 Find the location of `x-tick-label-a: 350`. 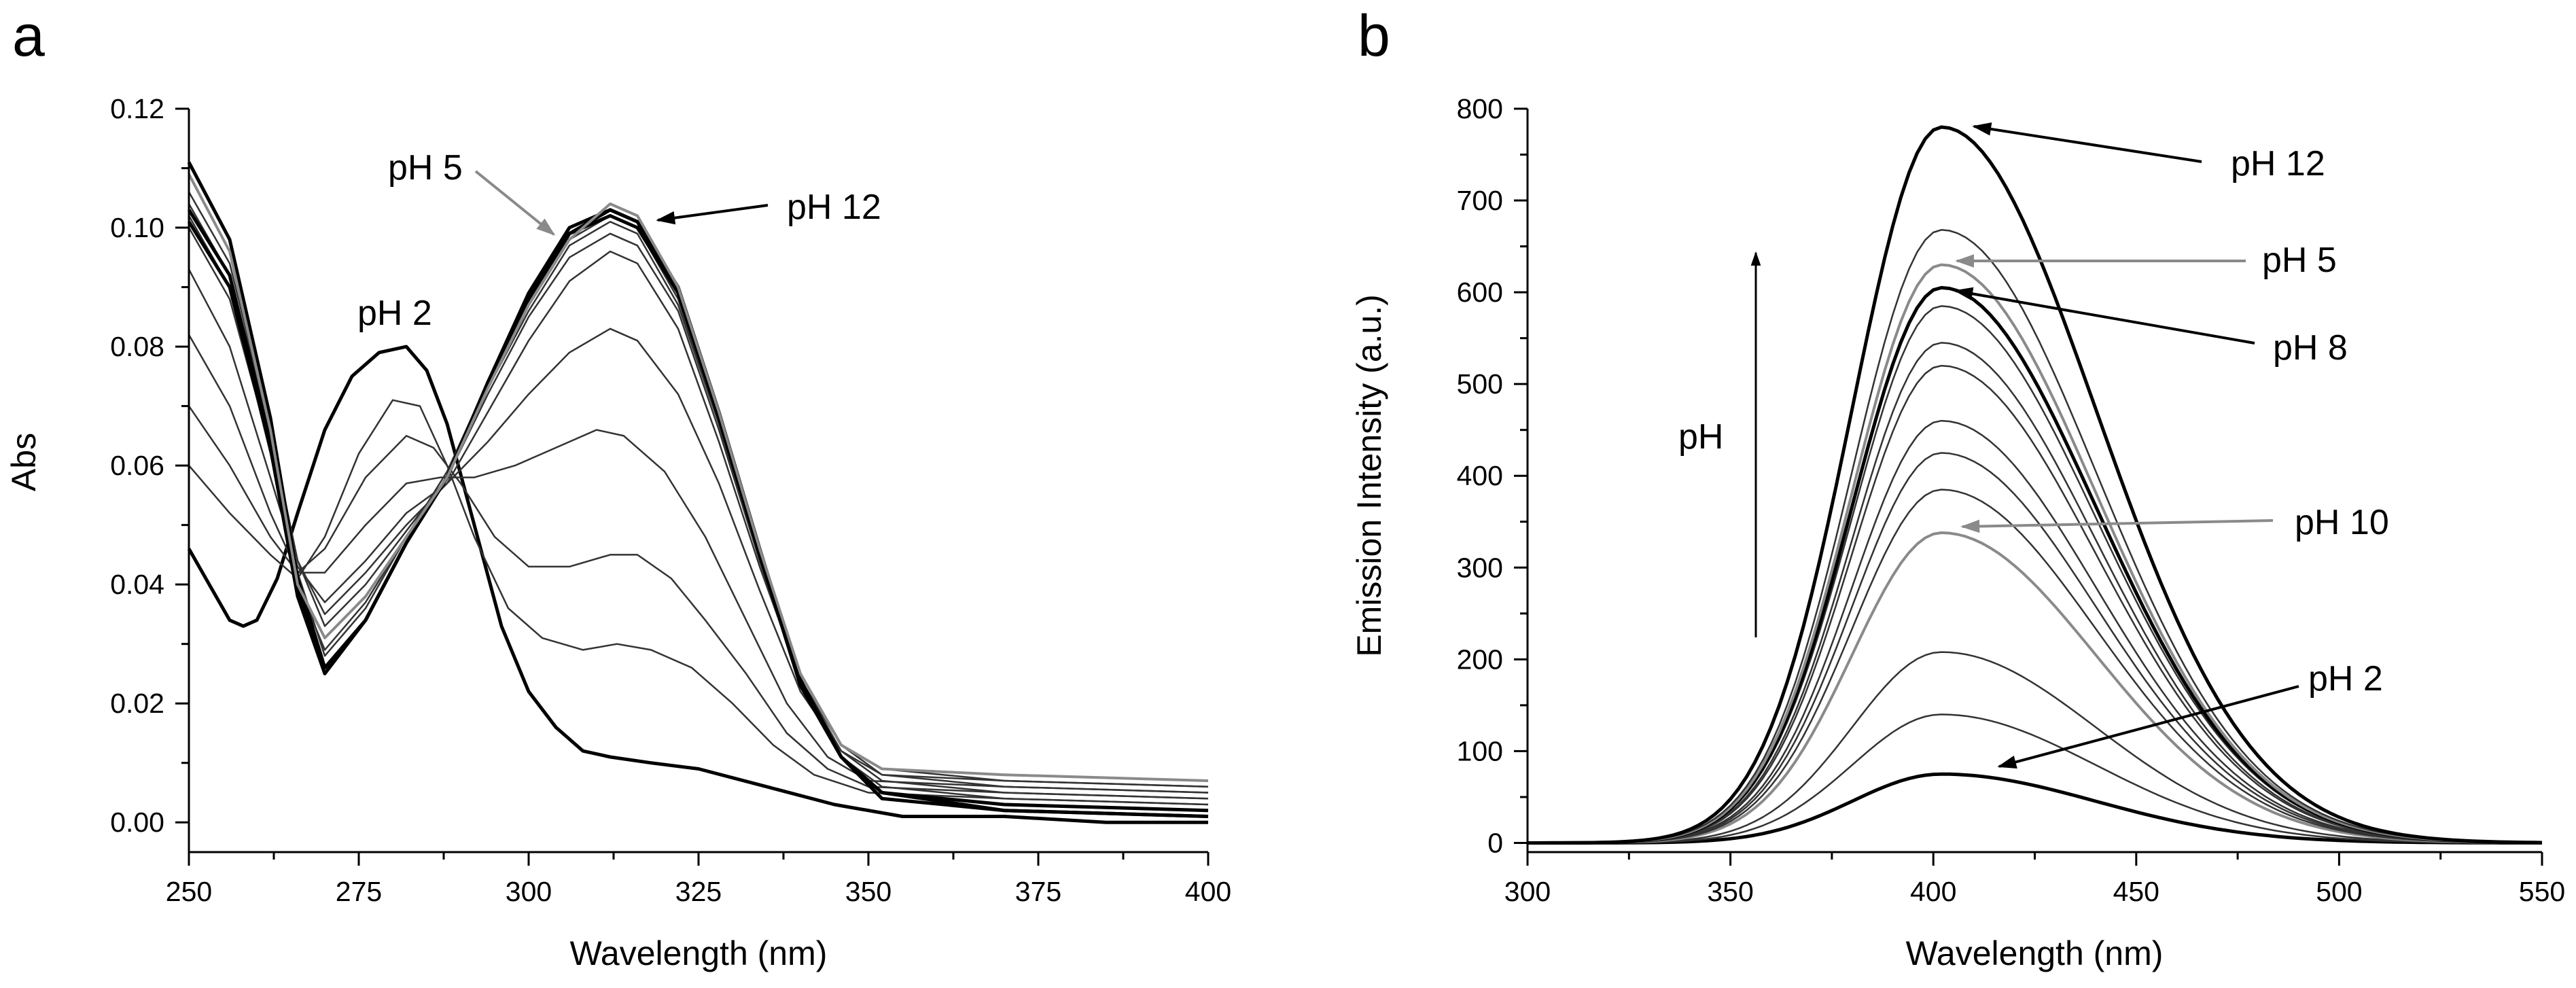

x-tick-label-a: 350 is located at coordinates (868, 891).